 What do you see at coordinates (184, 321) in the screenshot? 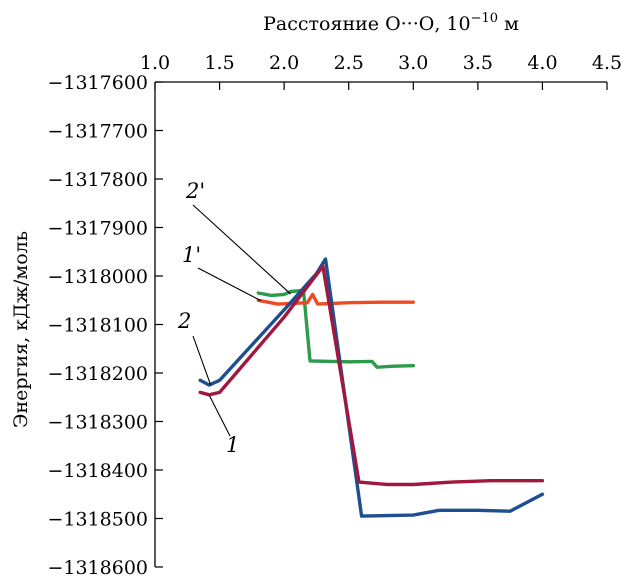
I see `curve-label: 2` at bounding box center [184, 321].